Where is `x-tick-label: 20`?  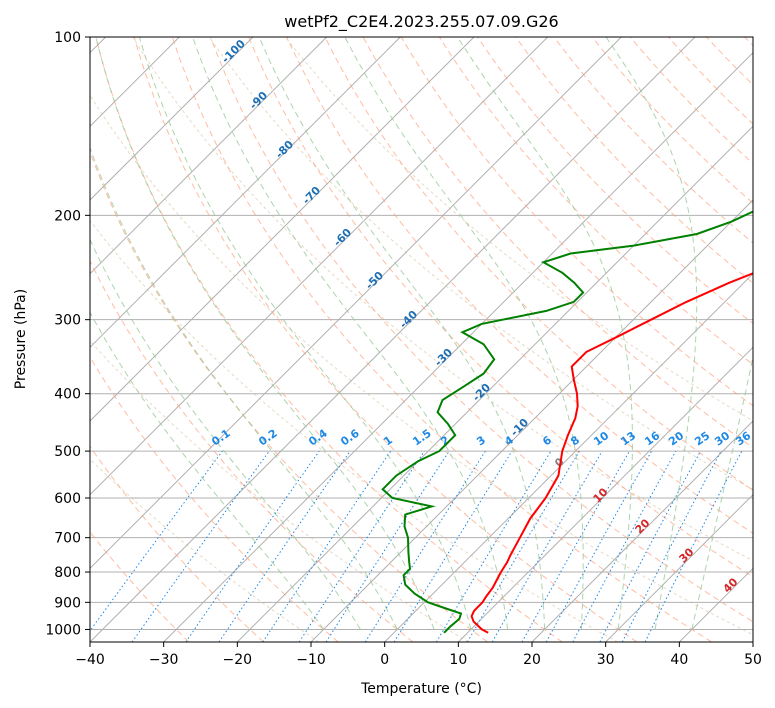
x-tick-label: 20 is located at coordinates (532, 660).